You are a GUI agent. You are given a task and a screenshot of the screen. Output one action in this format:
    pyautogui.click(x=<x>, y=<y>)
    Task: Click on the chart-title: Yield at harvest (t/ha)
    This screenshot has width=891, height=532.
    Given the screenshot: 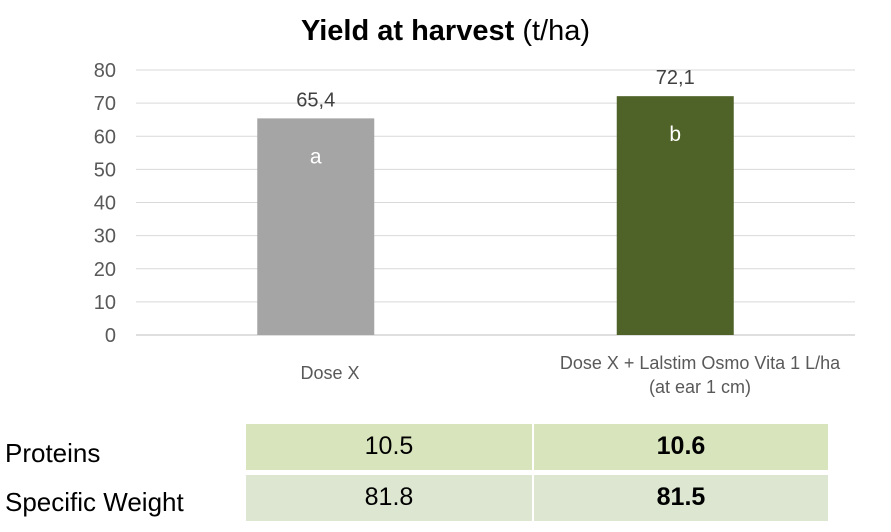 What is the action you would take?
    pyautogui.click(x=445, y=31)
    